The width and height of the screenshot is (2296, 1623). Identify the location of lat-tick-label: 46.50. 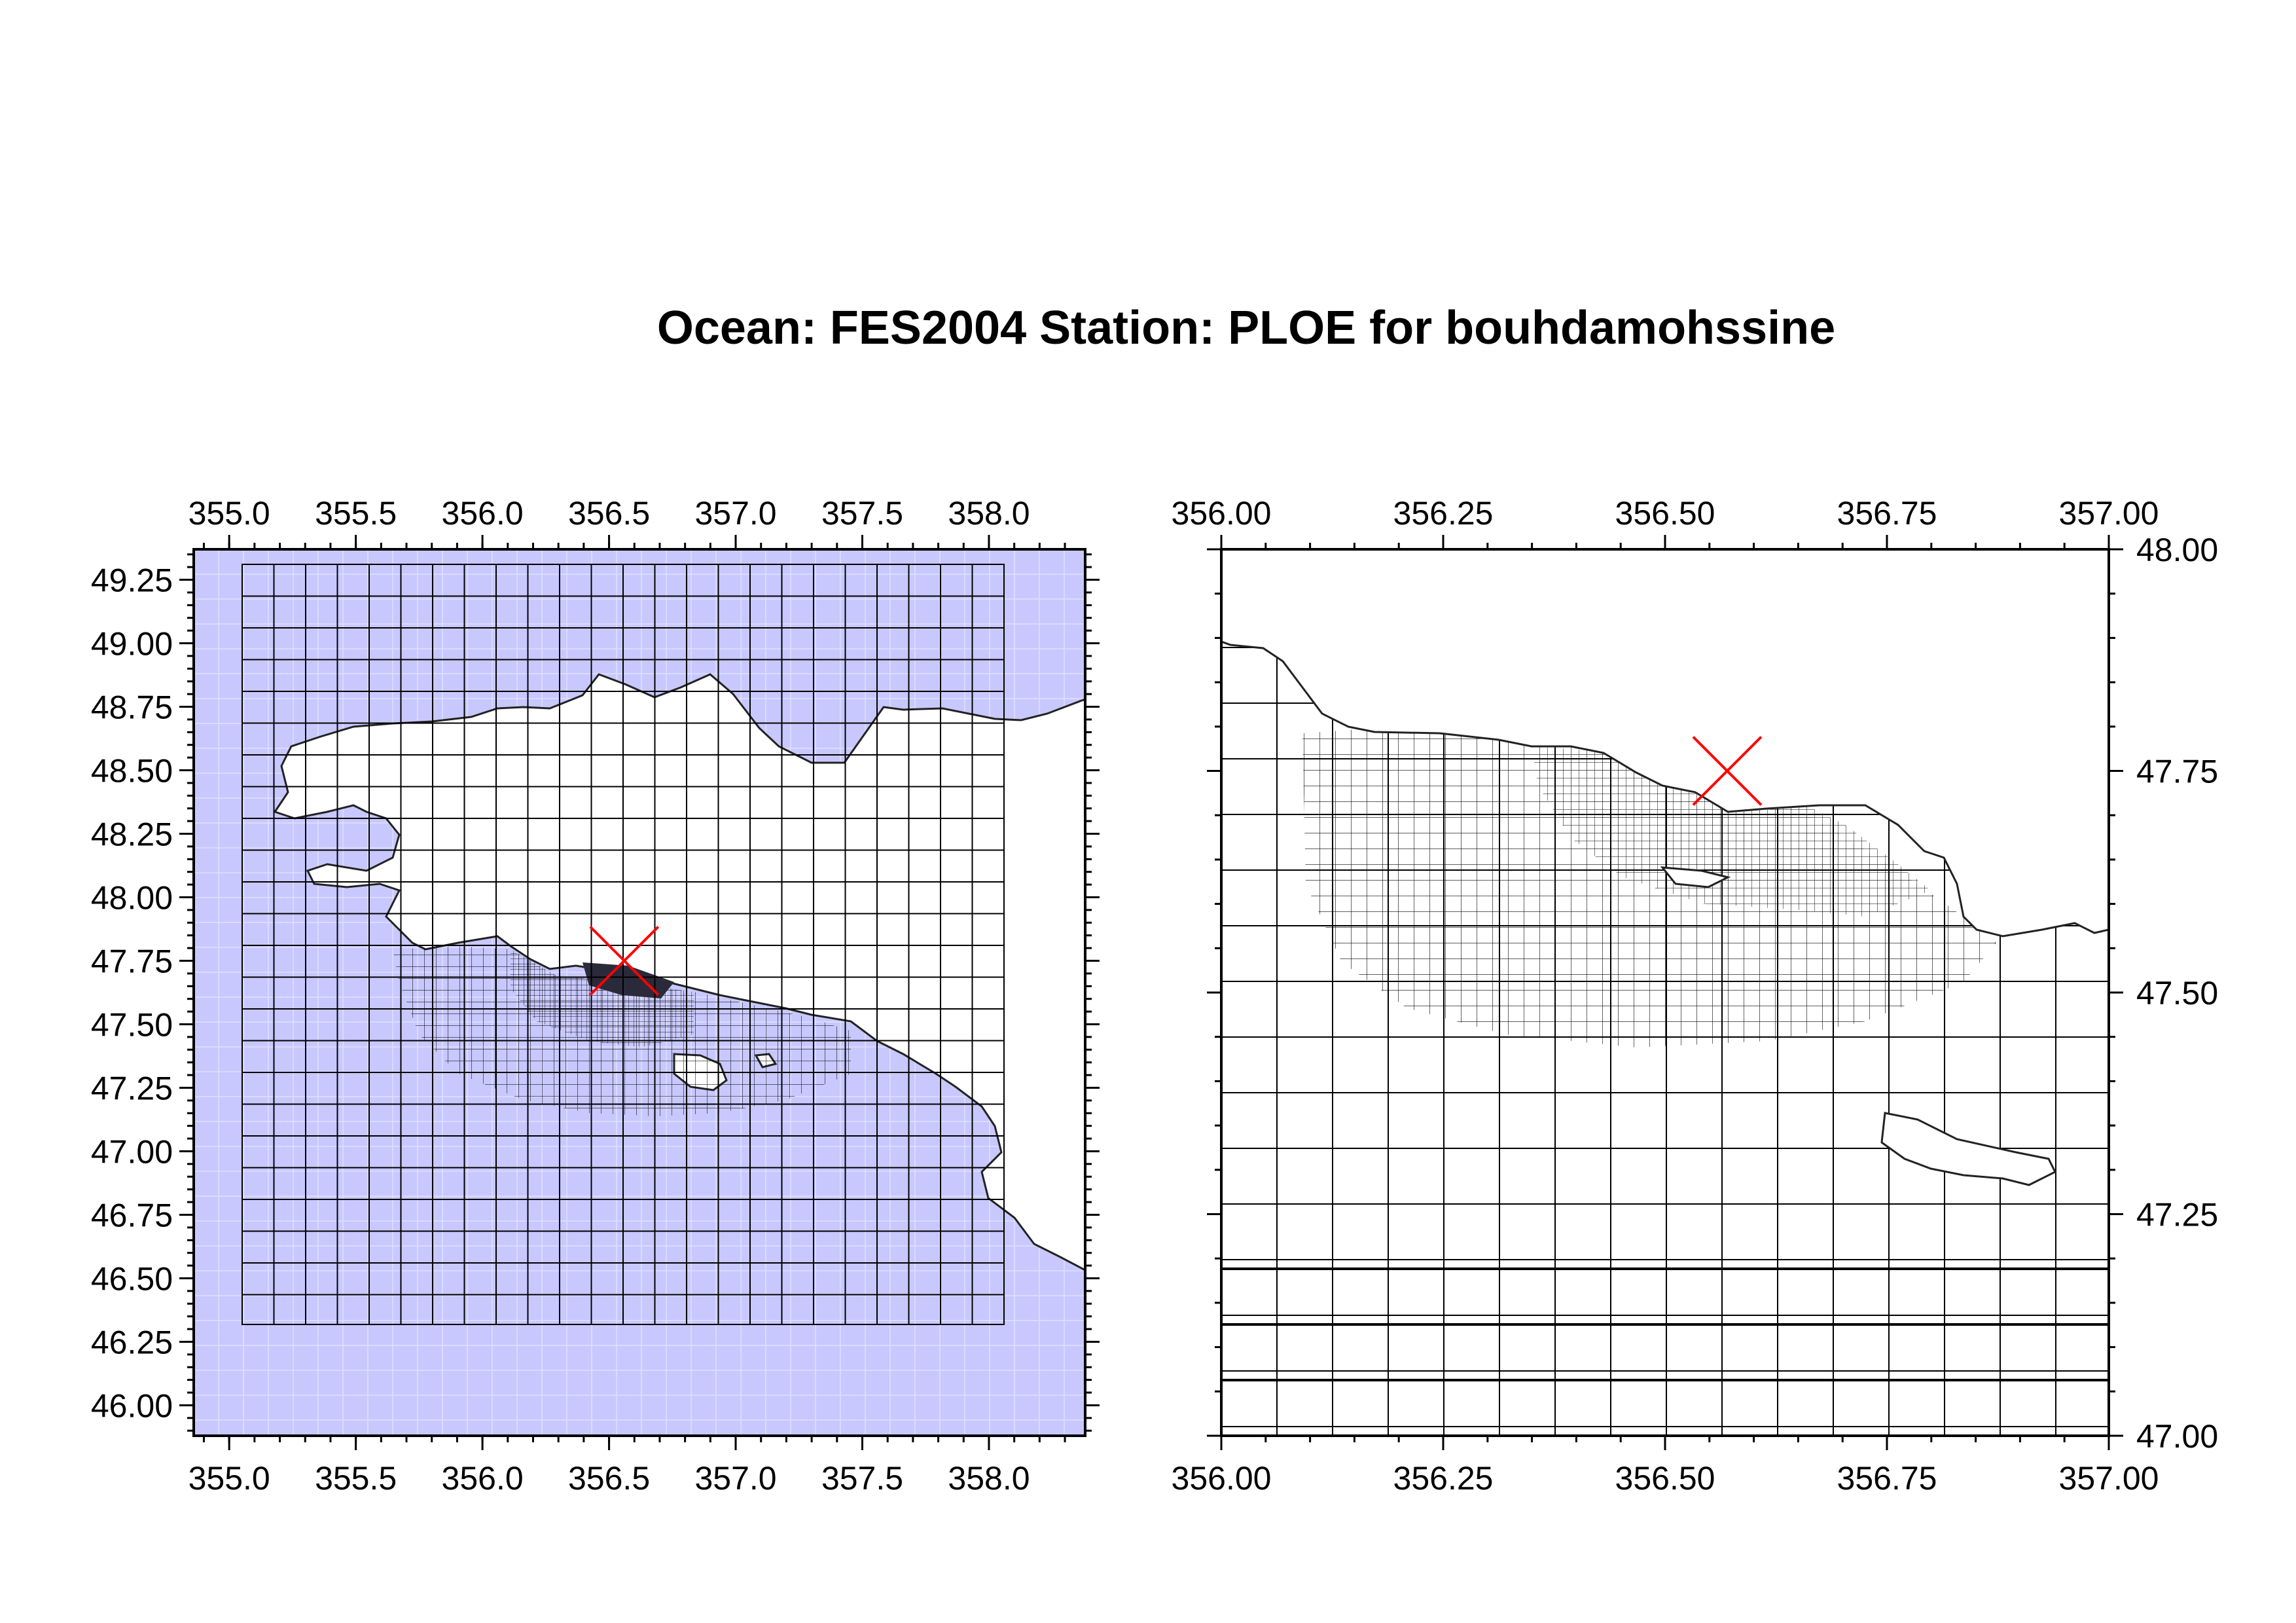
(132, 1278).